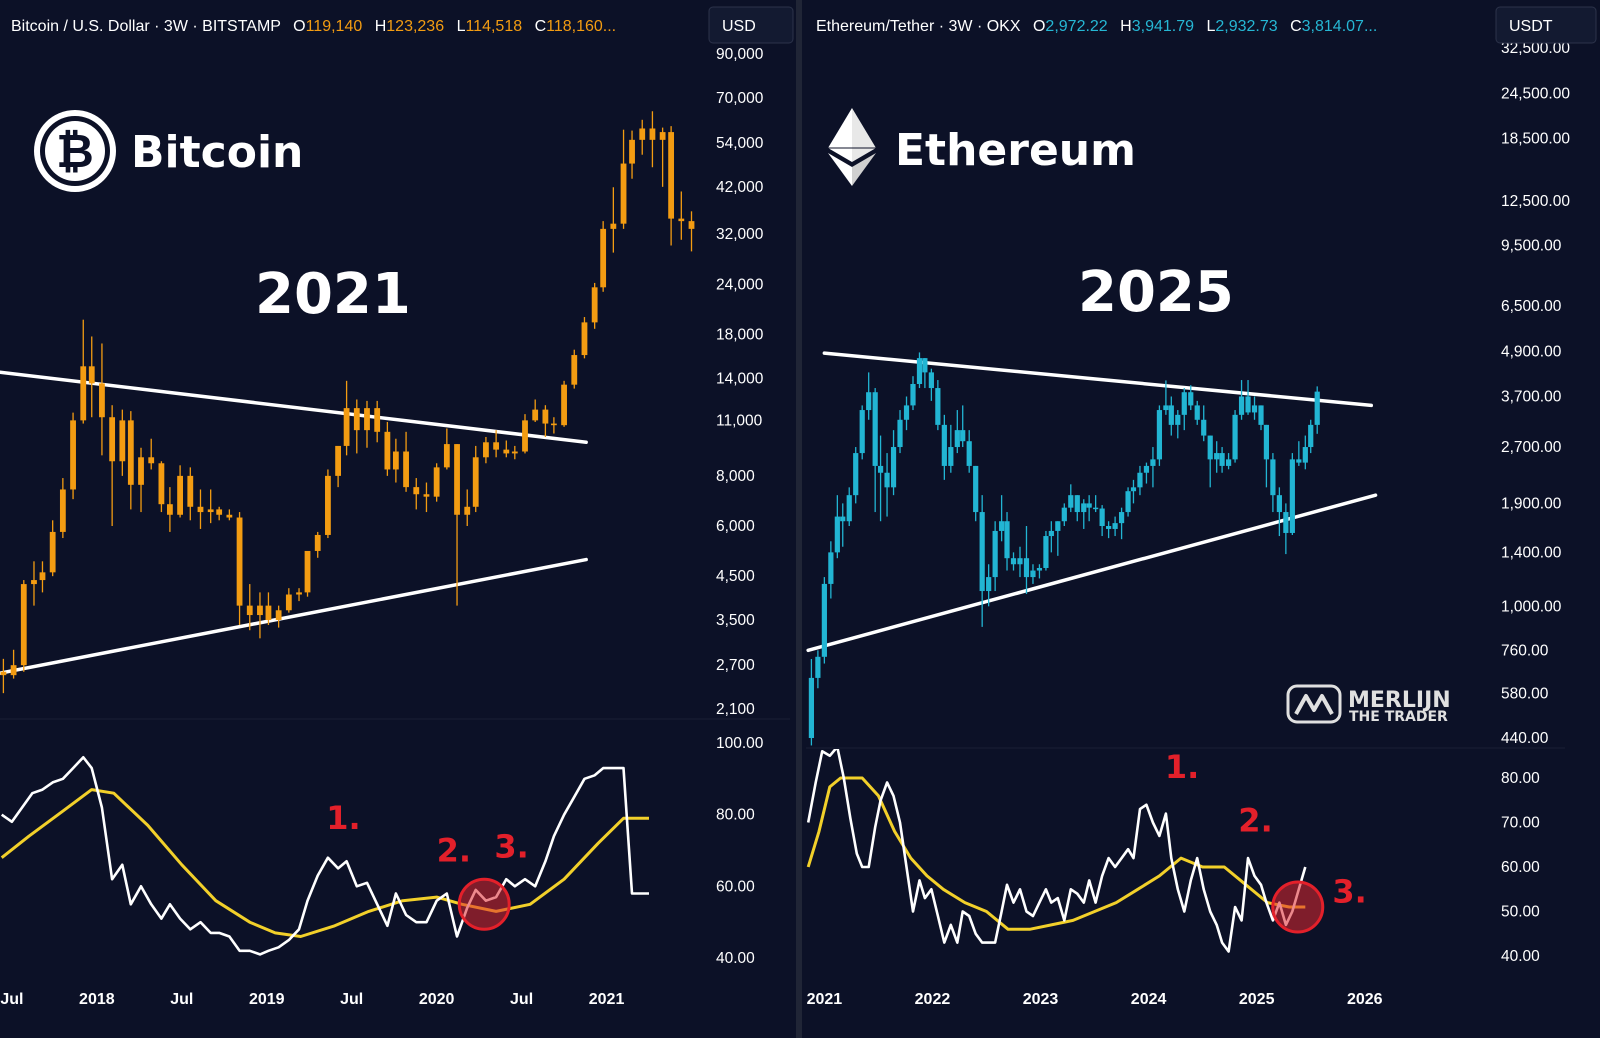 The height and width of the screenshot is (1038, 1600). I want to click on currency-button-usdt: USDT, so click(1546, 25).